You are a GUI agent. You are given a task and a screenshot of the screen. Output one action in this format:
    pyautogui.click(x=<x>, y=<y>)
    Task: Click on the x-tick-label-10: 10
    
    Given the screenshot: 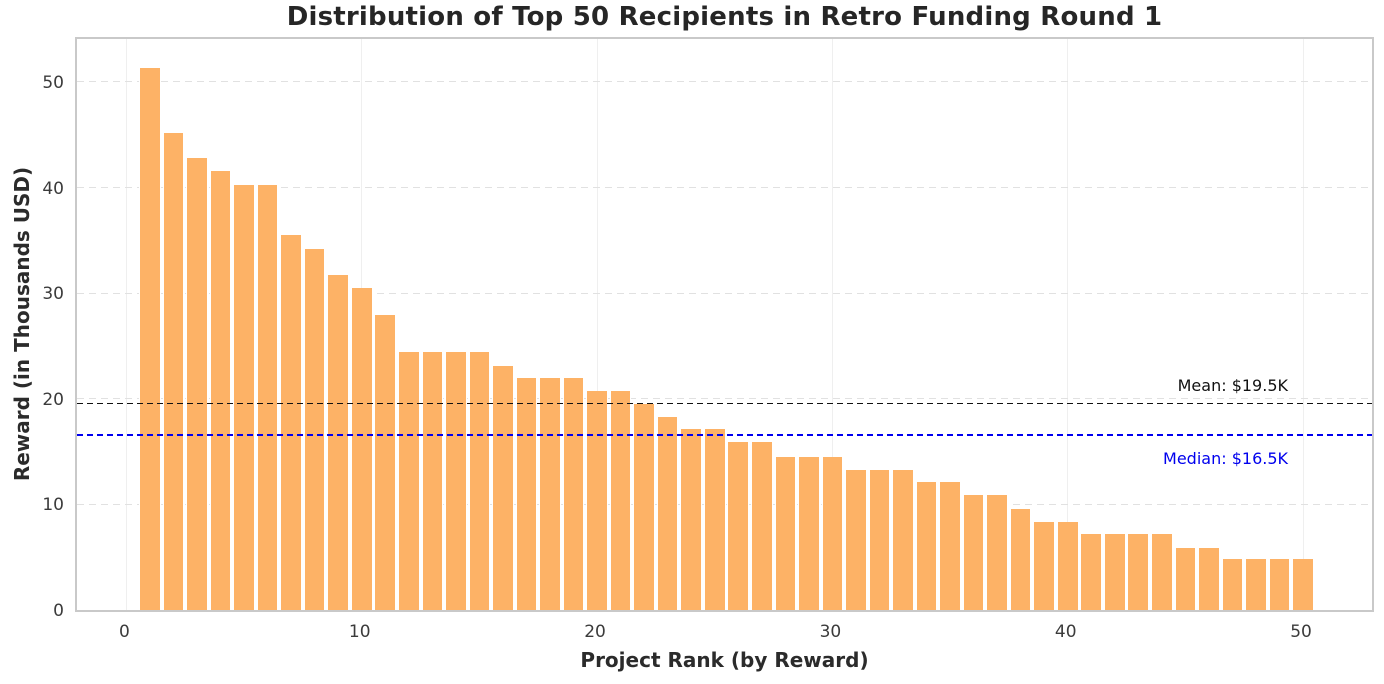 What is the action you would take?
    pyautogui.click(x=359, y=632)
    